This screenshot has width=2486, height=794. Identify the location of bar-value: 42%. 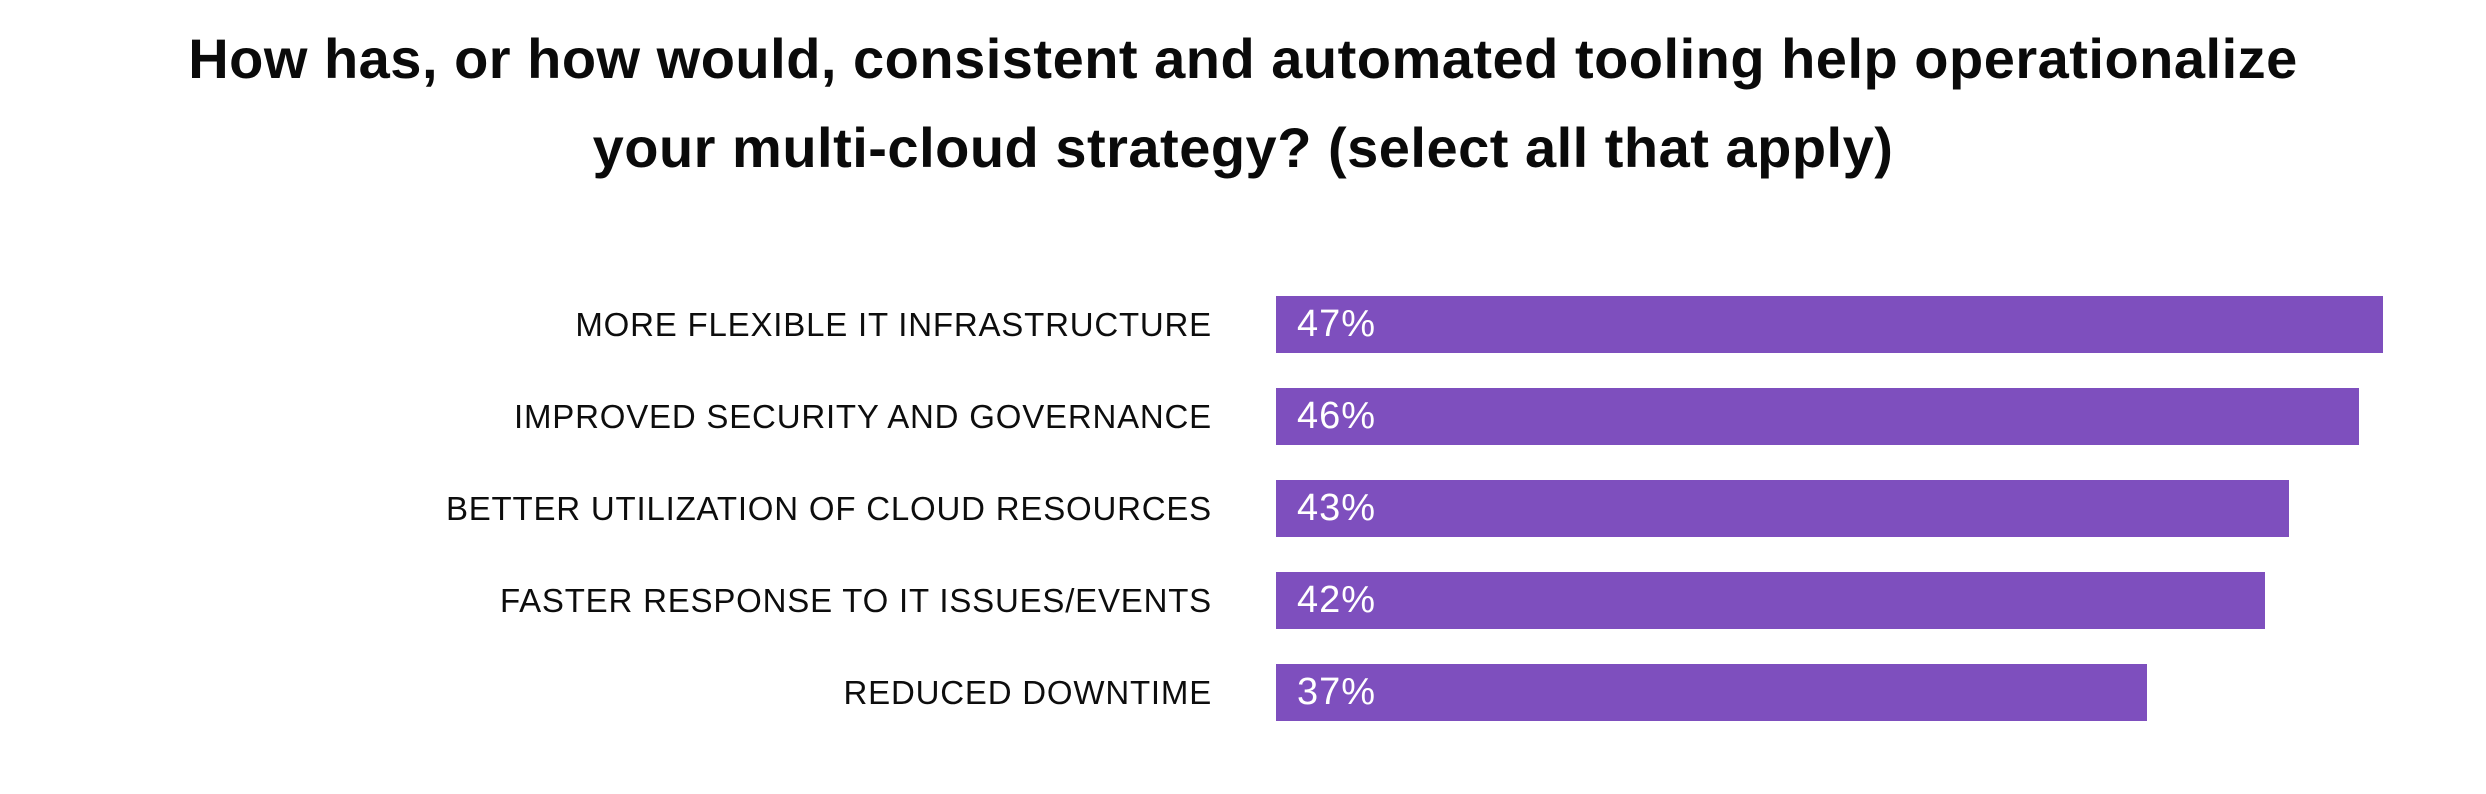
(1337, 600).